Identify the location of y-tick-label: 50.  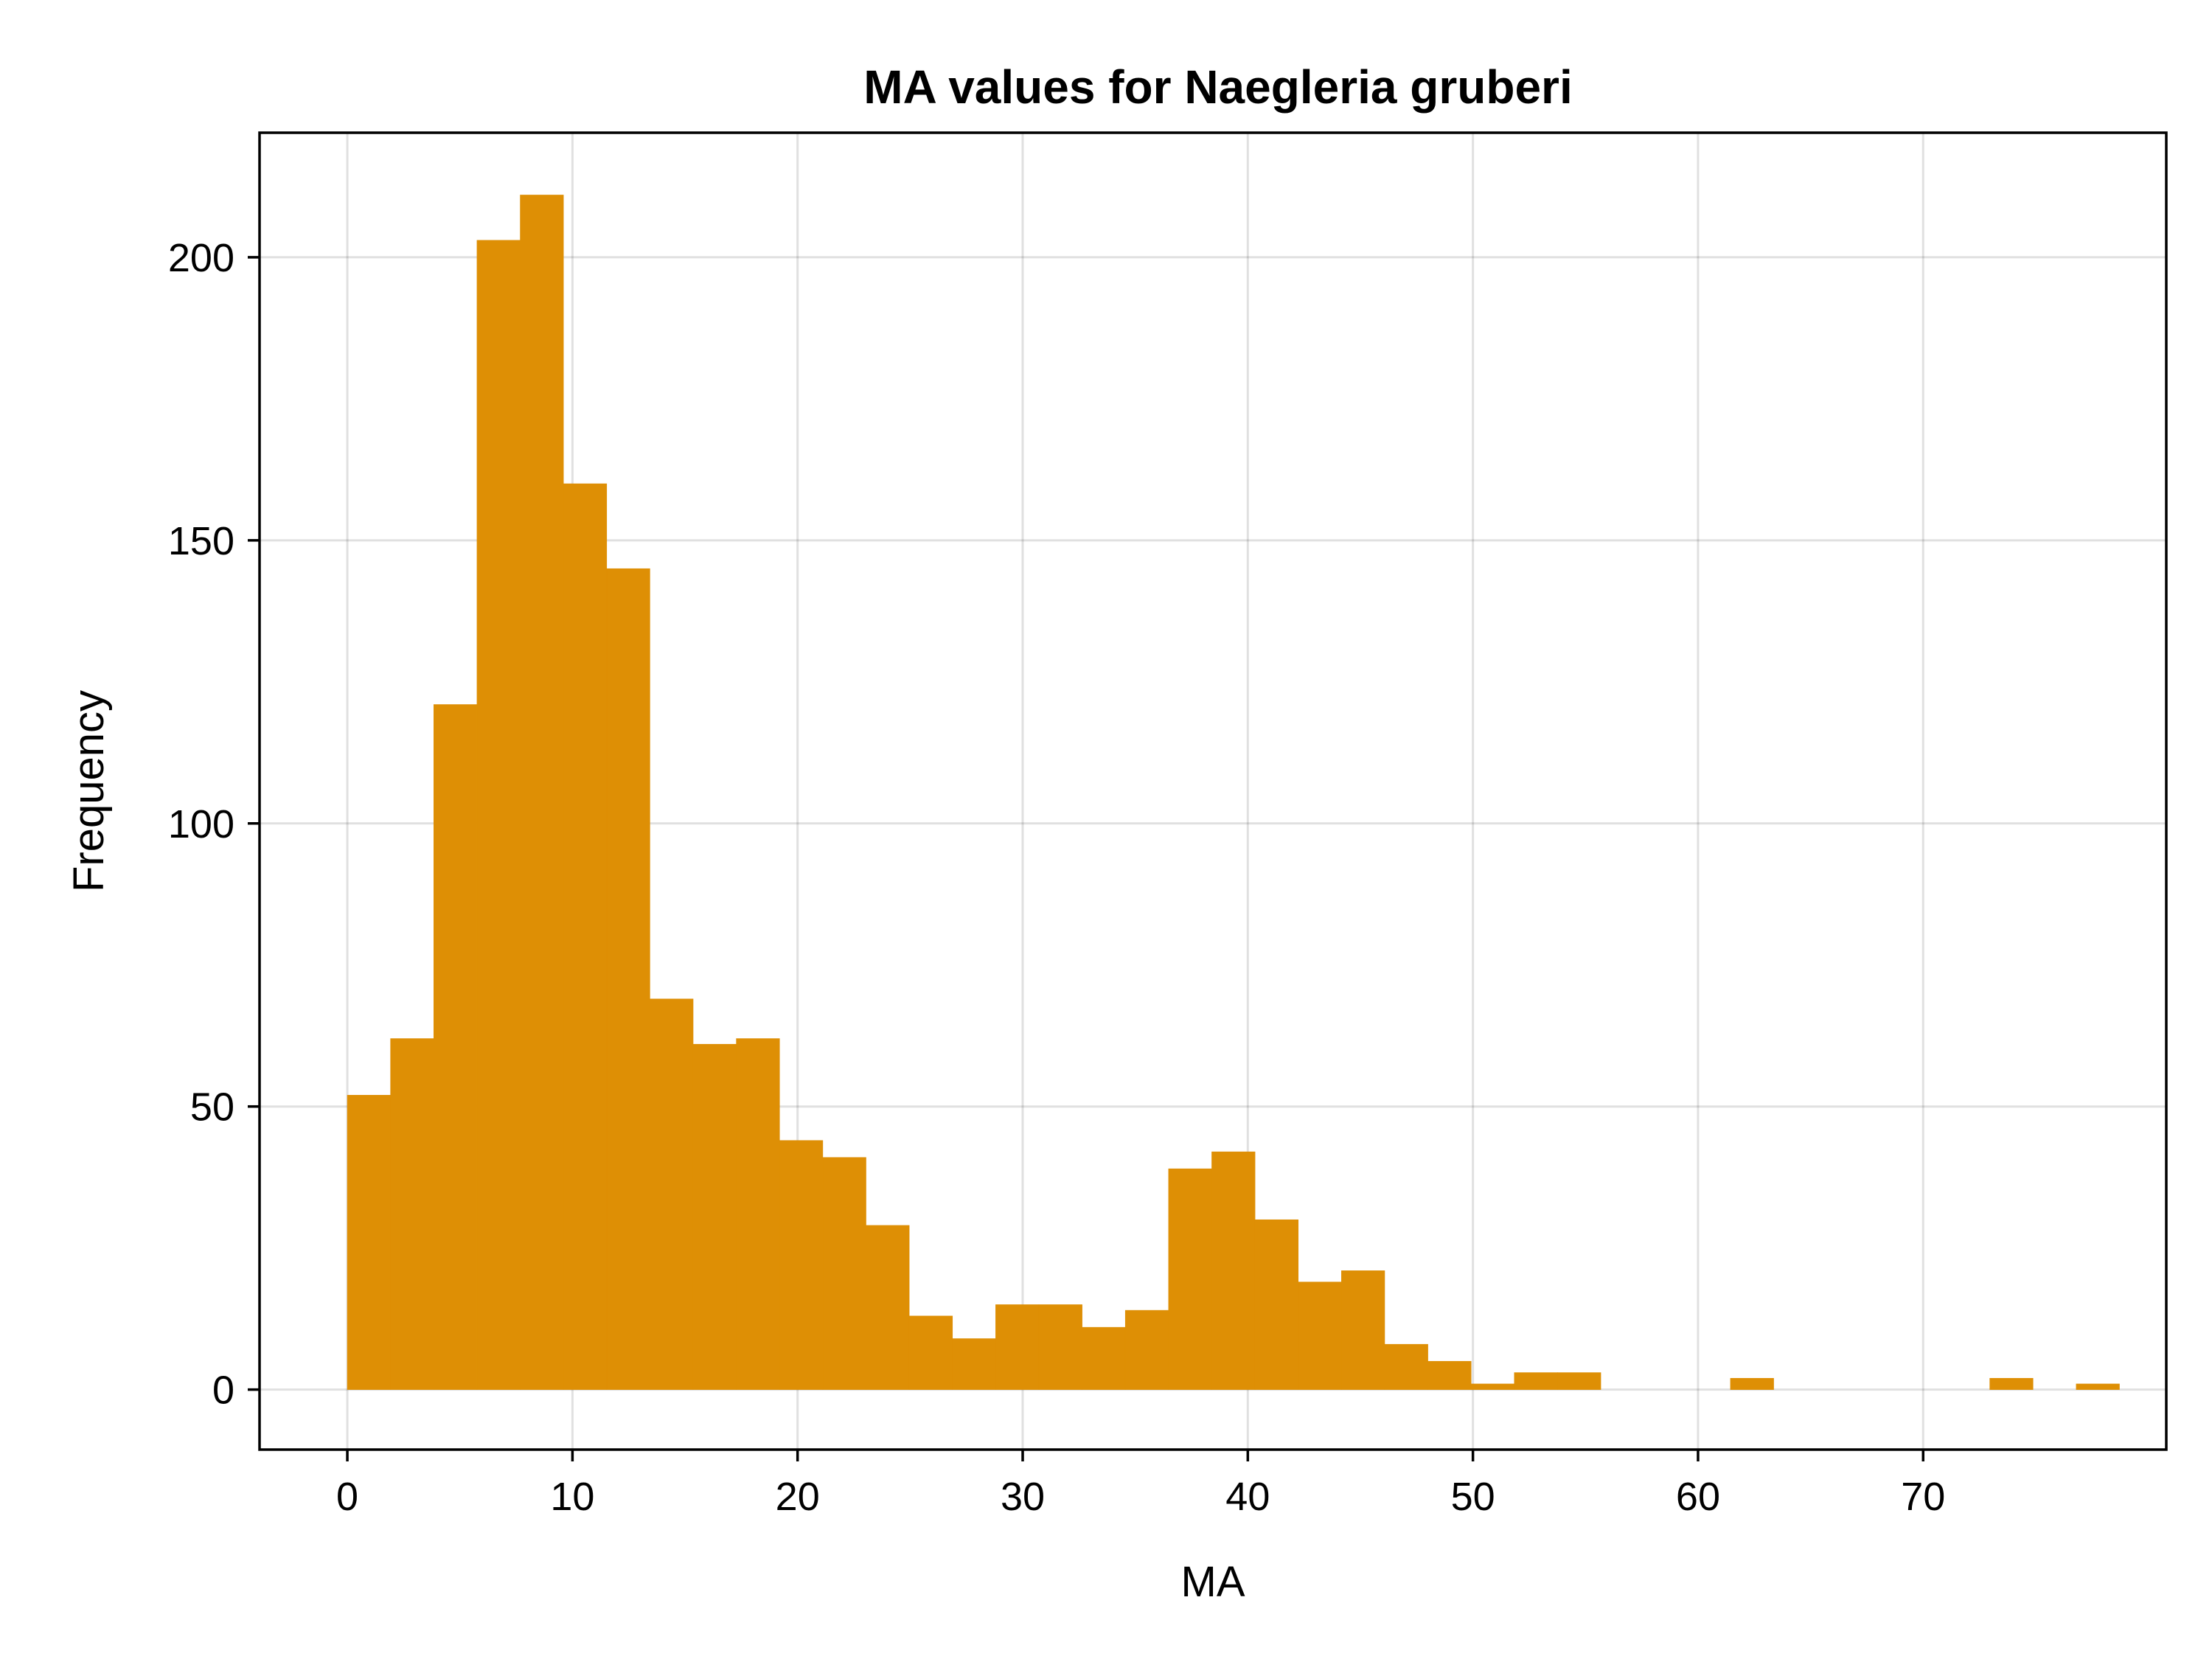
(212, 1107).